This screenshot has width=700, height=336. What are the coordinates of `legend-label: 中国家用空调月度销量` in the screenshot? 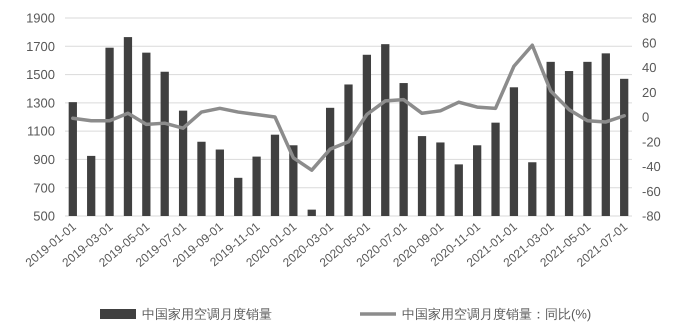 It's located at (207, 314).